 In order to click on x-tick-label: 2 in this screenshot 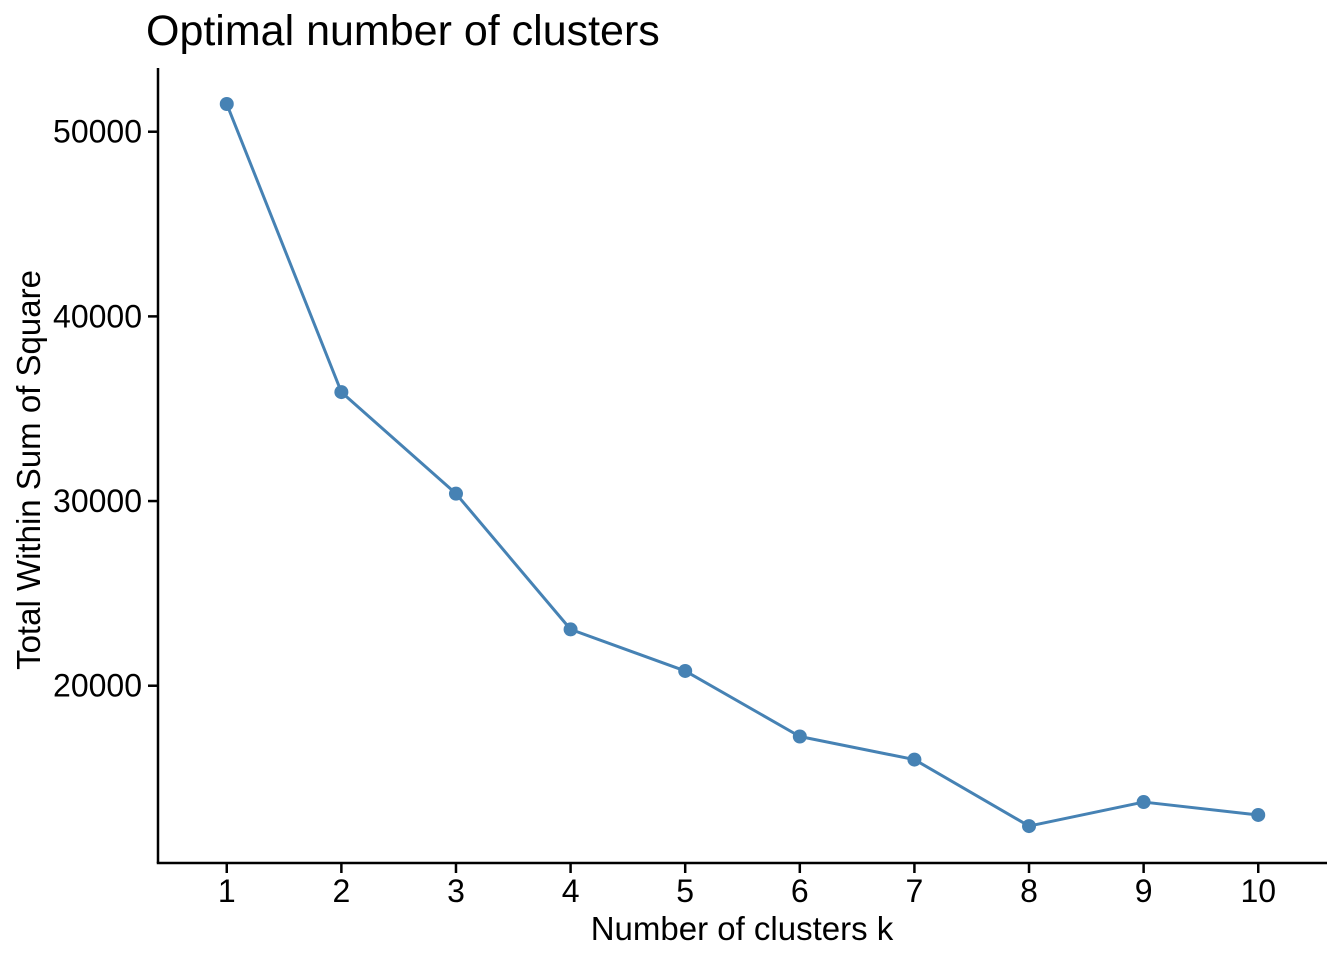, I will do `click(341, 891)`.